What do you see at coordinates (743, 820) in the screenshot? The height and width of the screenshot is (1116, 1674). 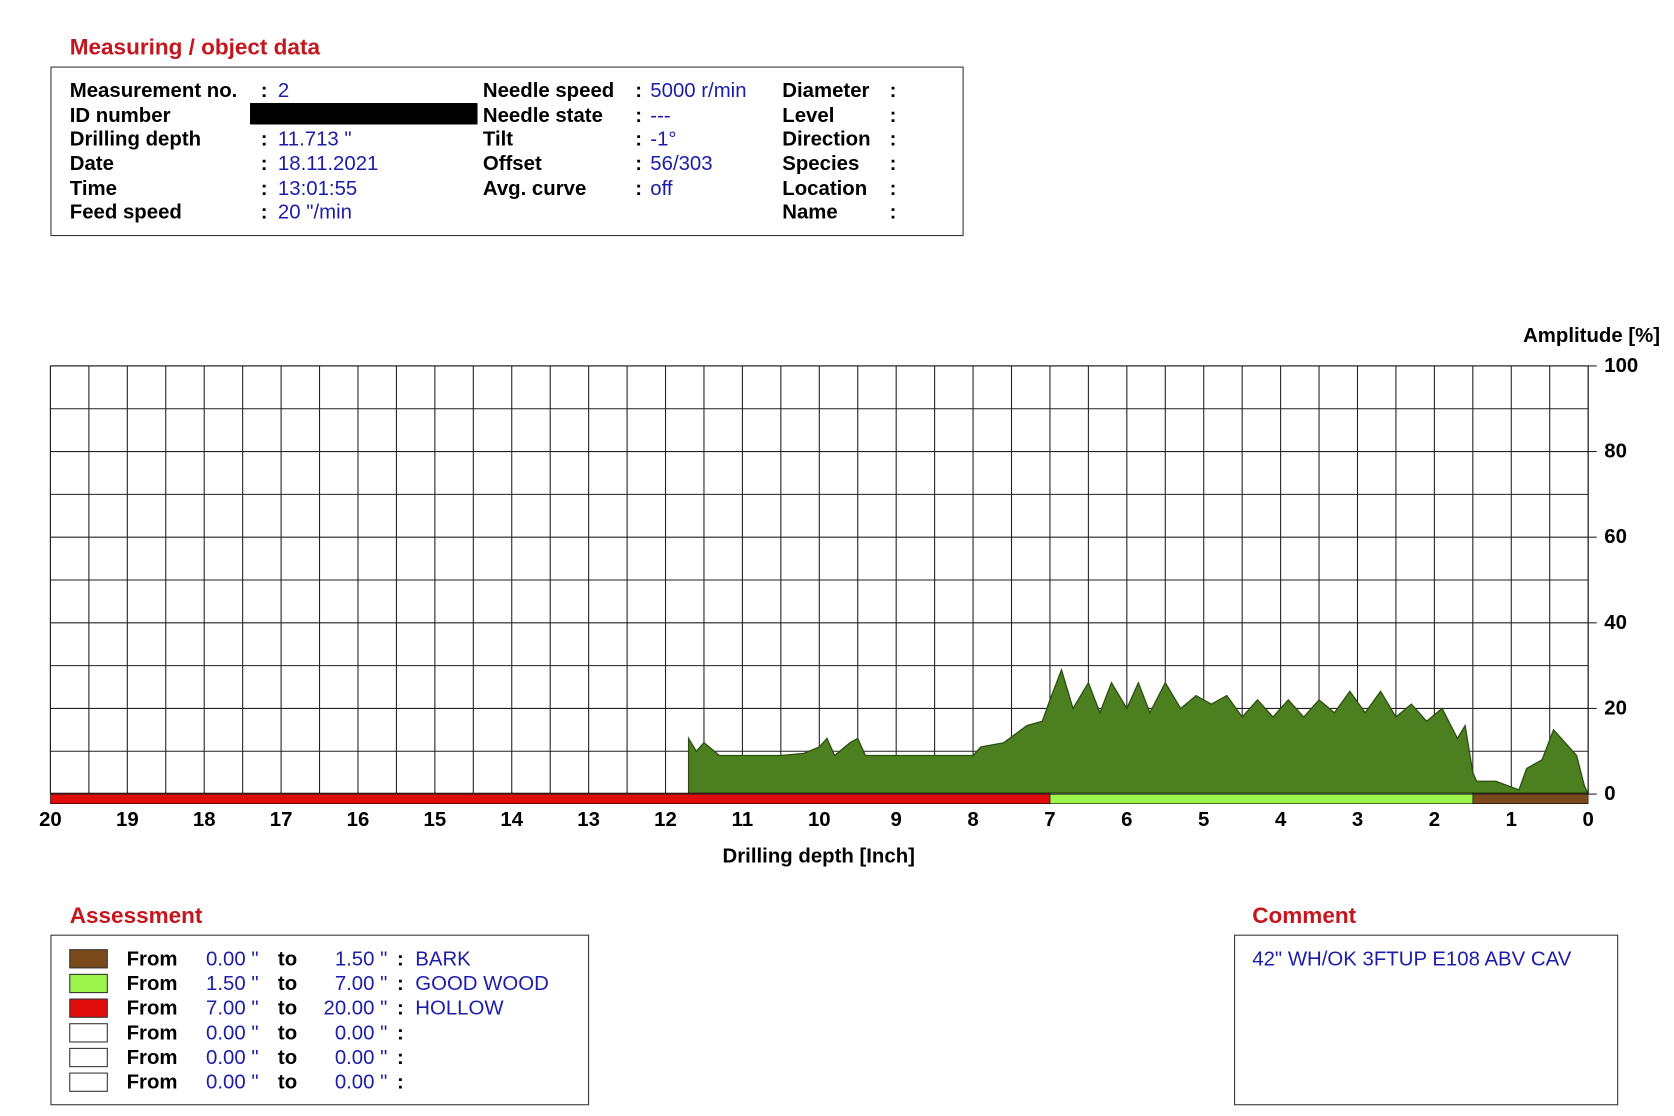 I see `x-tick-label: 11` at bounding box center [743, 820].